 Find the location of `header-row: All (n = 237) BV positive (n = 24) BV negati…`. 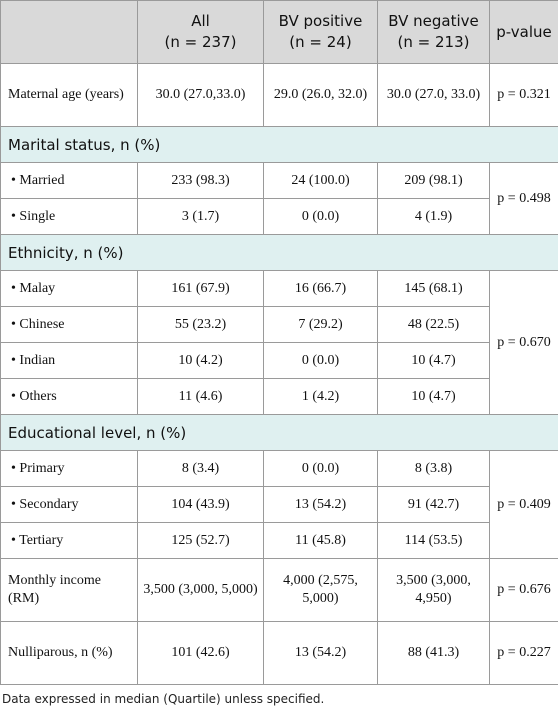

header-row: All (n = 237) BV positive (n = 24) BV negati… is located at coordinates (279, 32).